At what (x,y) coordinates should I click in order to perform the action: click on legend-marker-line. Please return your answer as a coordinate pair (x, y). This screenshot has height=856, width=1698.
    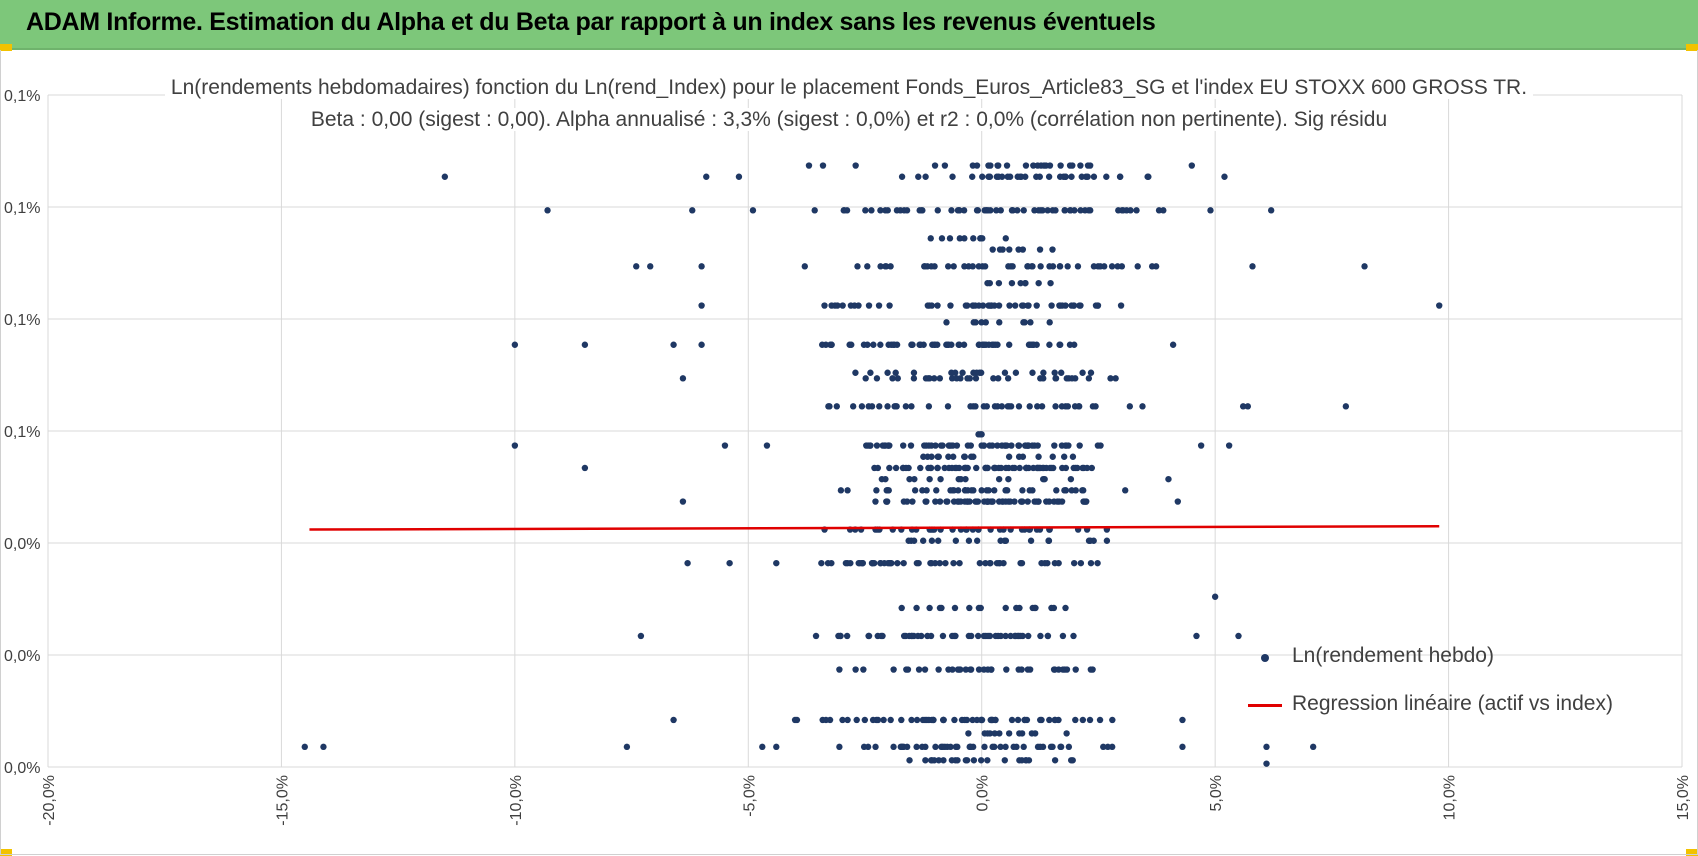
    Looking at the image, I should click on (1265, 705).